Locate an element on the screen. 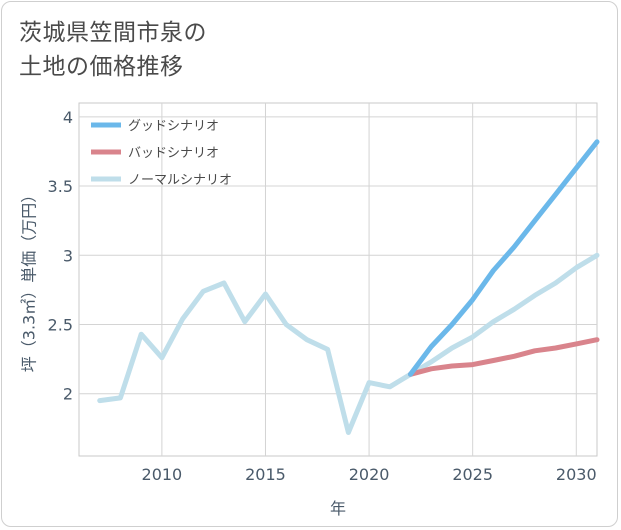  x-tick-label: 2020 is located at coordinates (369, 474).